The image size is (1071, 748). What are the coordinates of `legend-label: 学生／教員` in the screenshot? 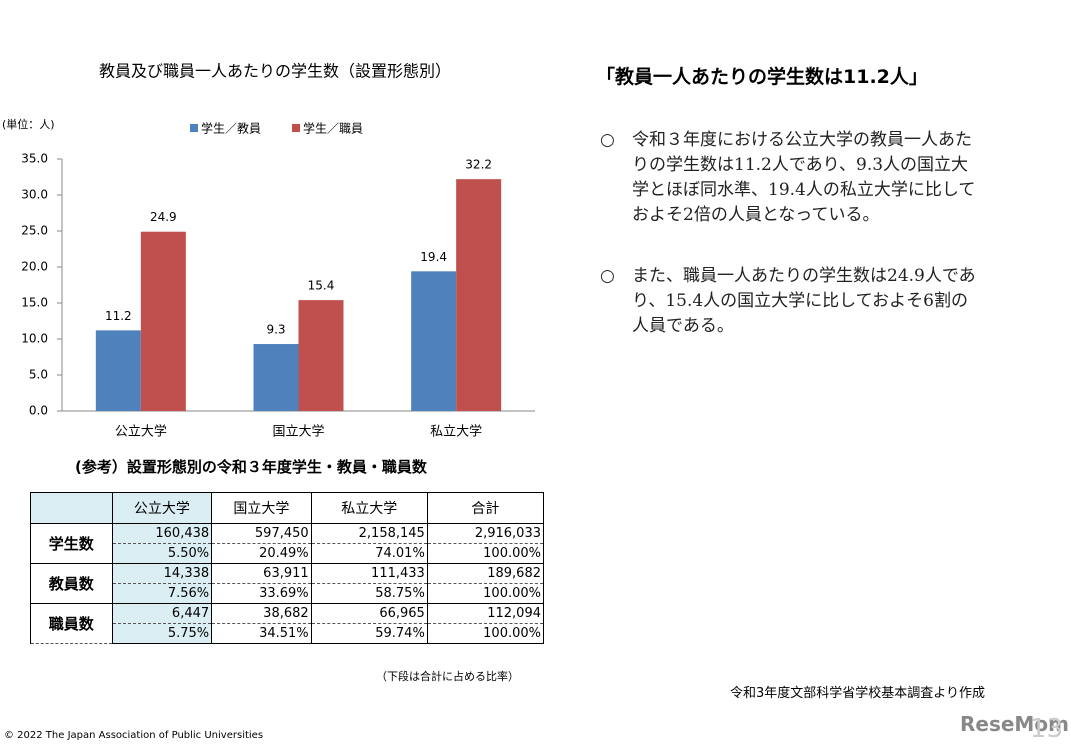 It's located at (231, 128).